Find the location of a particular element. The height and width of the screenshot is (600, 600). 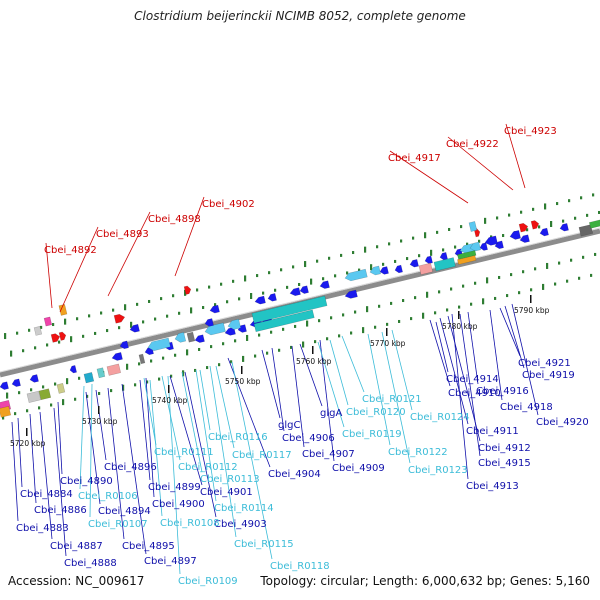

blue-gene-label: Cbei_4913 is located at coordinates (492, 486).